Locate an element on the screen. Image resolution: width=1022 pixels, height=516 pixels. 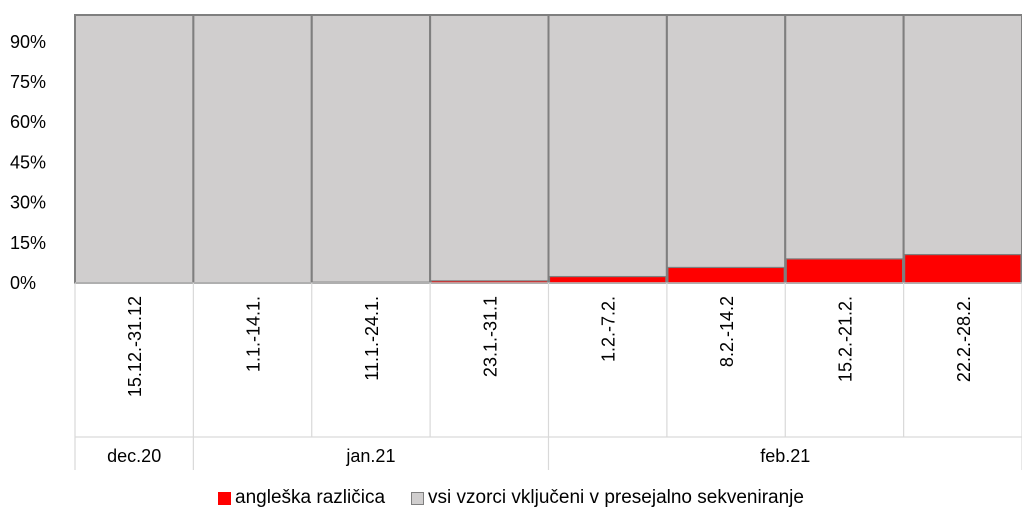
x-axis-groups: dec.20 jan.21 feb.21 is located at coordinates (458, 456).